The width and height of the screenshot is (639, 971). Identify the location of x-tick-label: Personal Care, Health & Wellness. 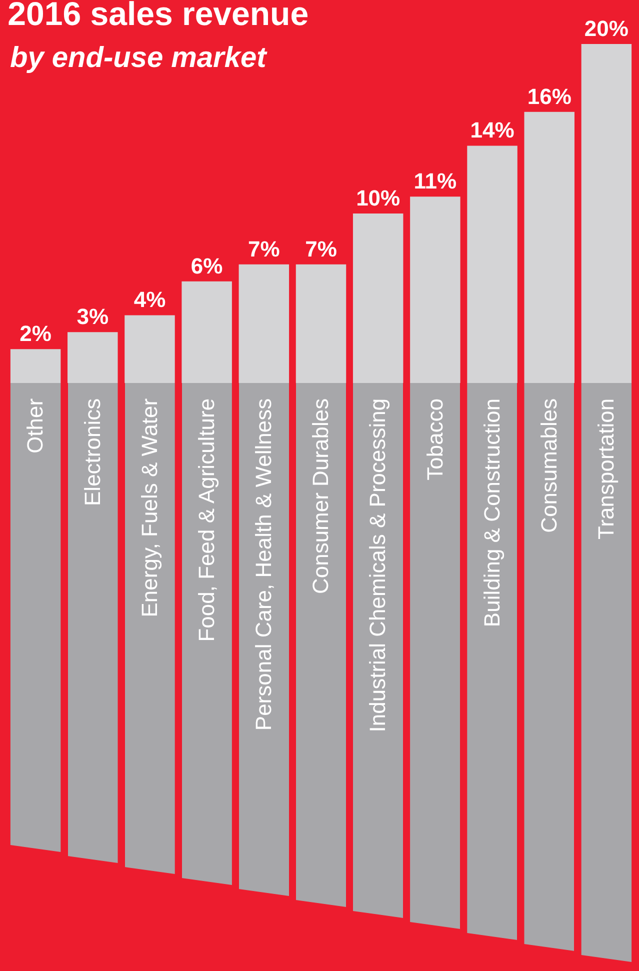
(263, 564).